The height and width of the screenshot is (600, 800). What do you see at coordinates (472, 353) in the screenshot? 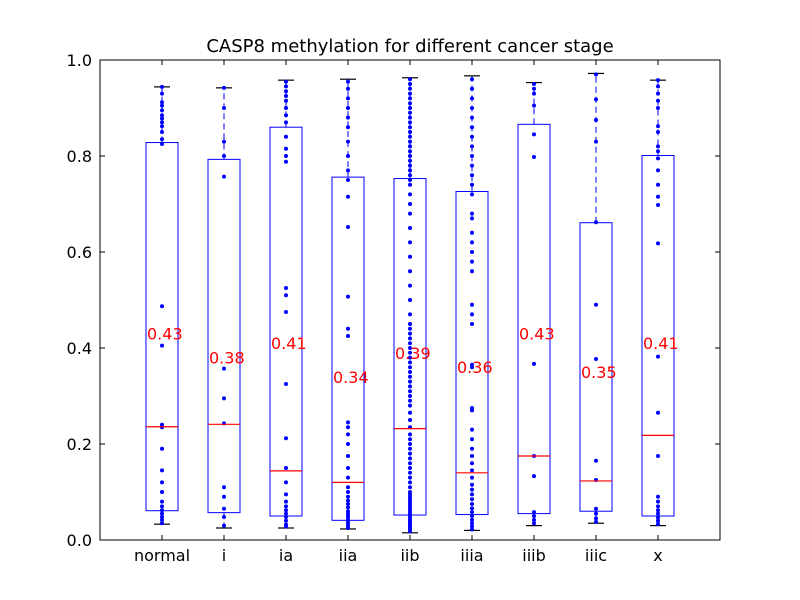
I see `box` at bounding box center [472, 353].